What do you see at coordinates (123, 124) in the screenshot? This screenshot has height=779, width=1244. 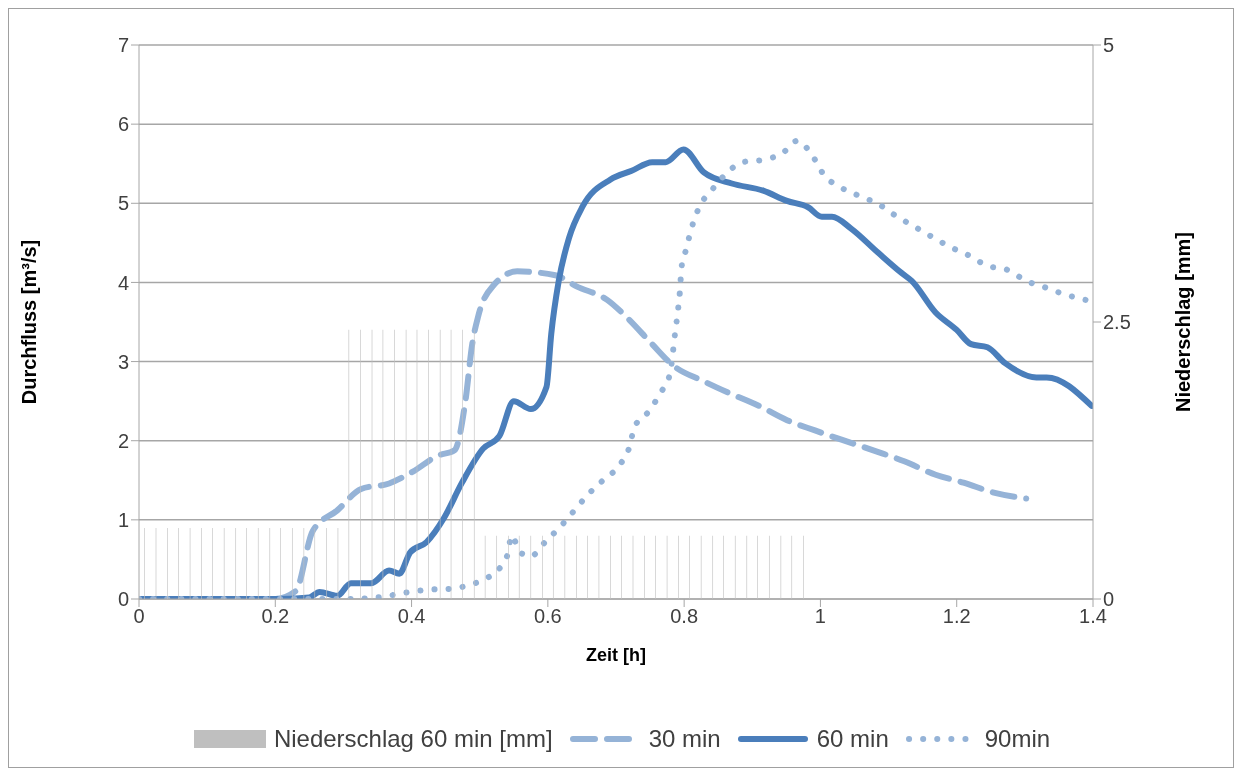 I see `y-tick-label: 6` at bounding box center [123, 124].